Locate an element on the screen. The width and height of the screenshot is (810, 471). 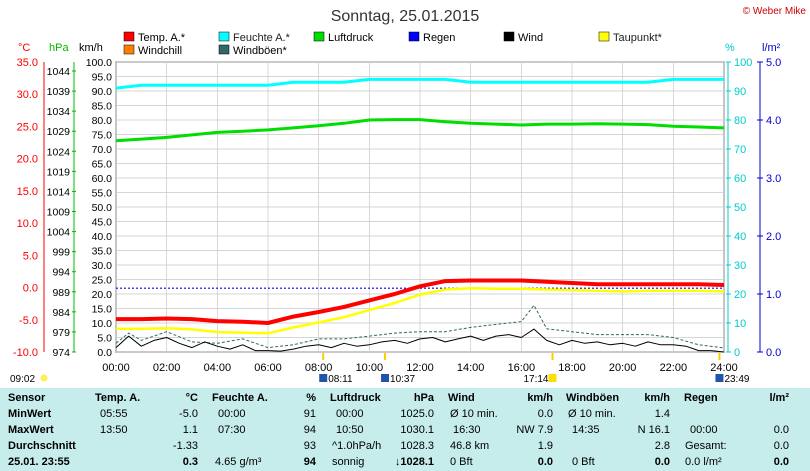
row-current-rain: 0.0 is located at coordinates (781, 462).